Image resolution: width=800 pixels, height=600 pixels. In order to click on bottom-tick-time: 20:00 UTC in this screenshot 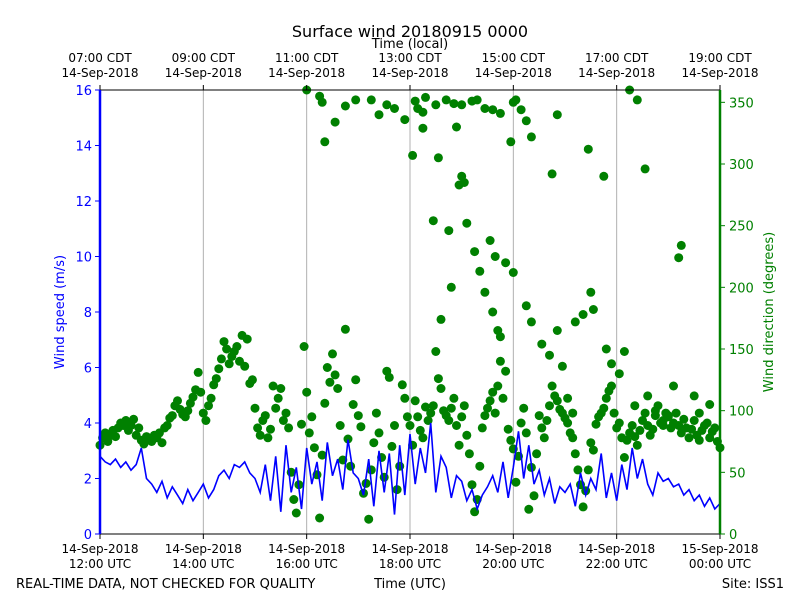, I will do `click(513, 564)`.